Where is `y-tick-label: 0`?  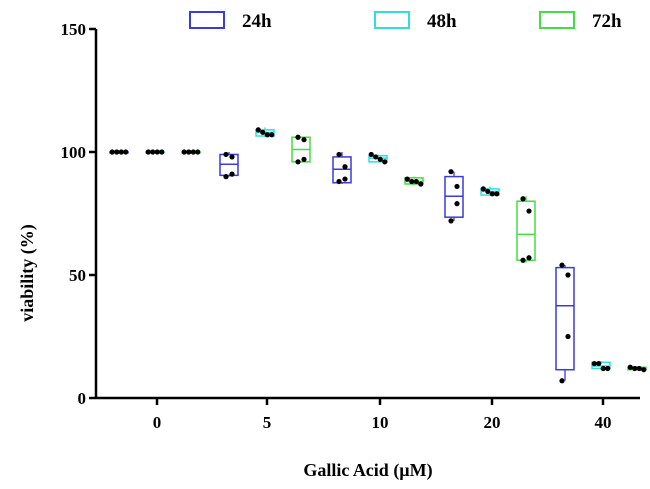 y-tick-label: 0 is located at coordinates (82, 398).